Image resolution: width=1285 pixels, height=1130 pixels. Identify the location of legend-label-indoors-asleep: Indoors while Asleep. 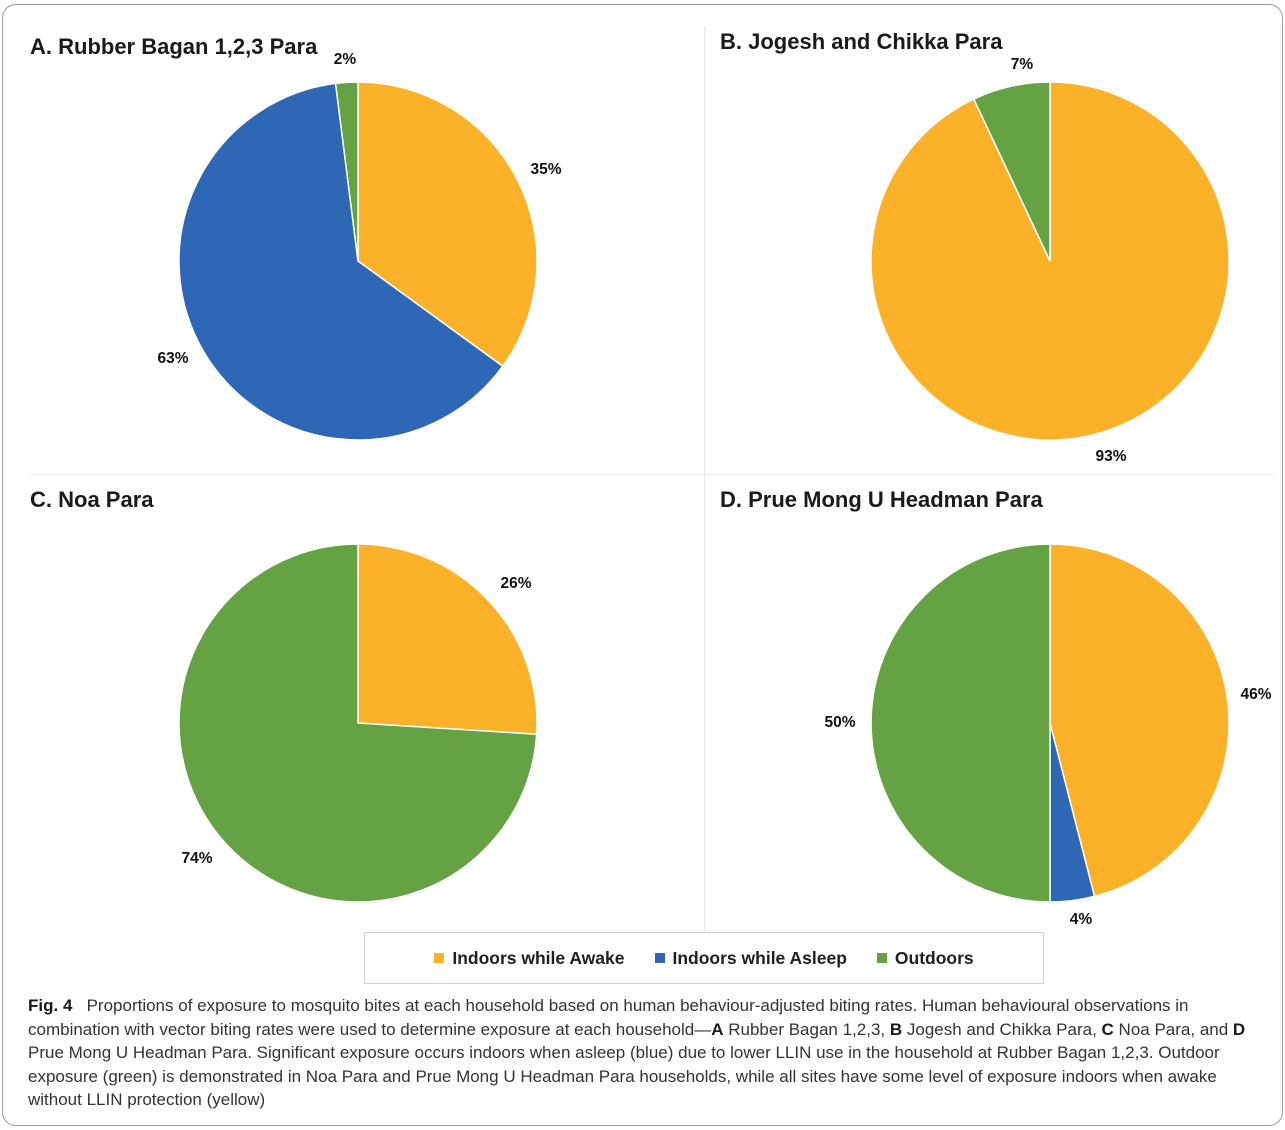
(759, 957).